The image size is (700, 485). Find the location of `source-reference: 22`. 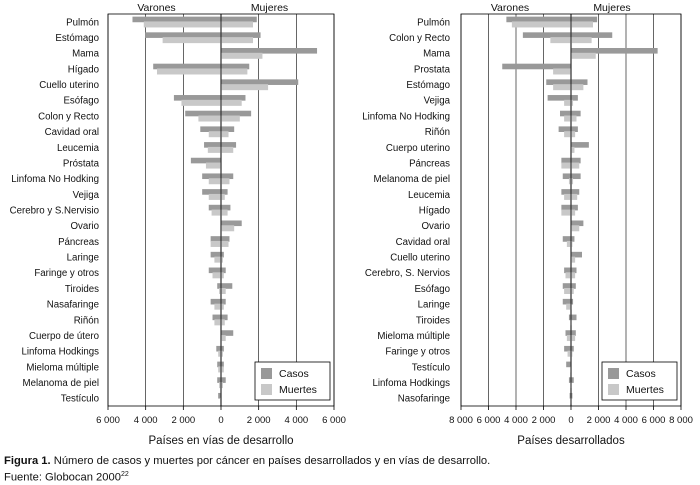

source-reference: 22 is located at coordinates (124, 474).